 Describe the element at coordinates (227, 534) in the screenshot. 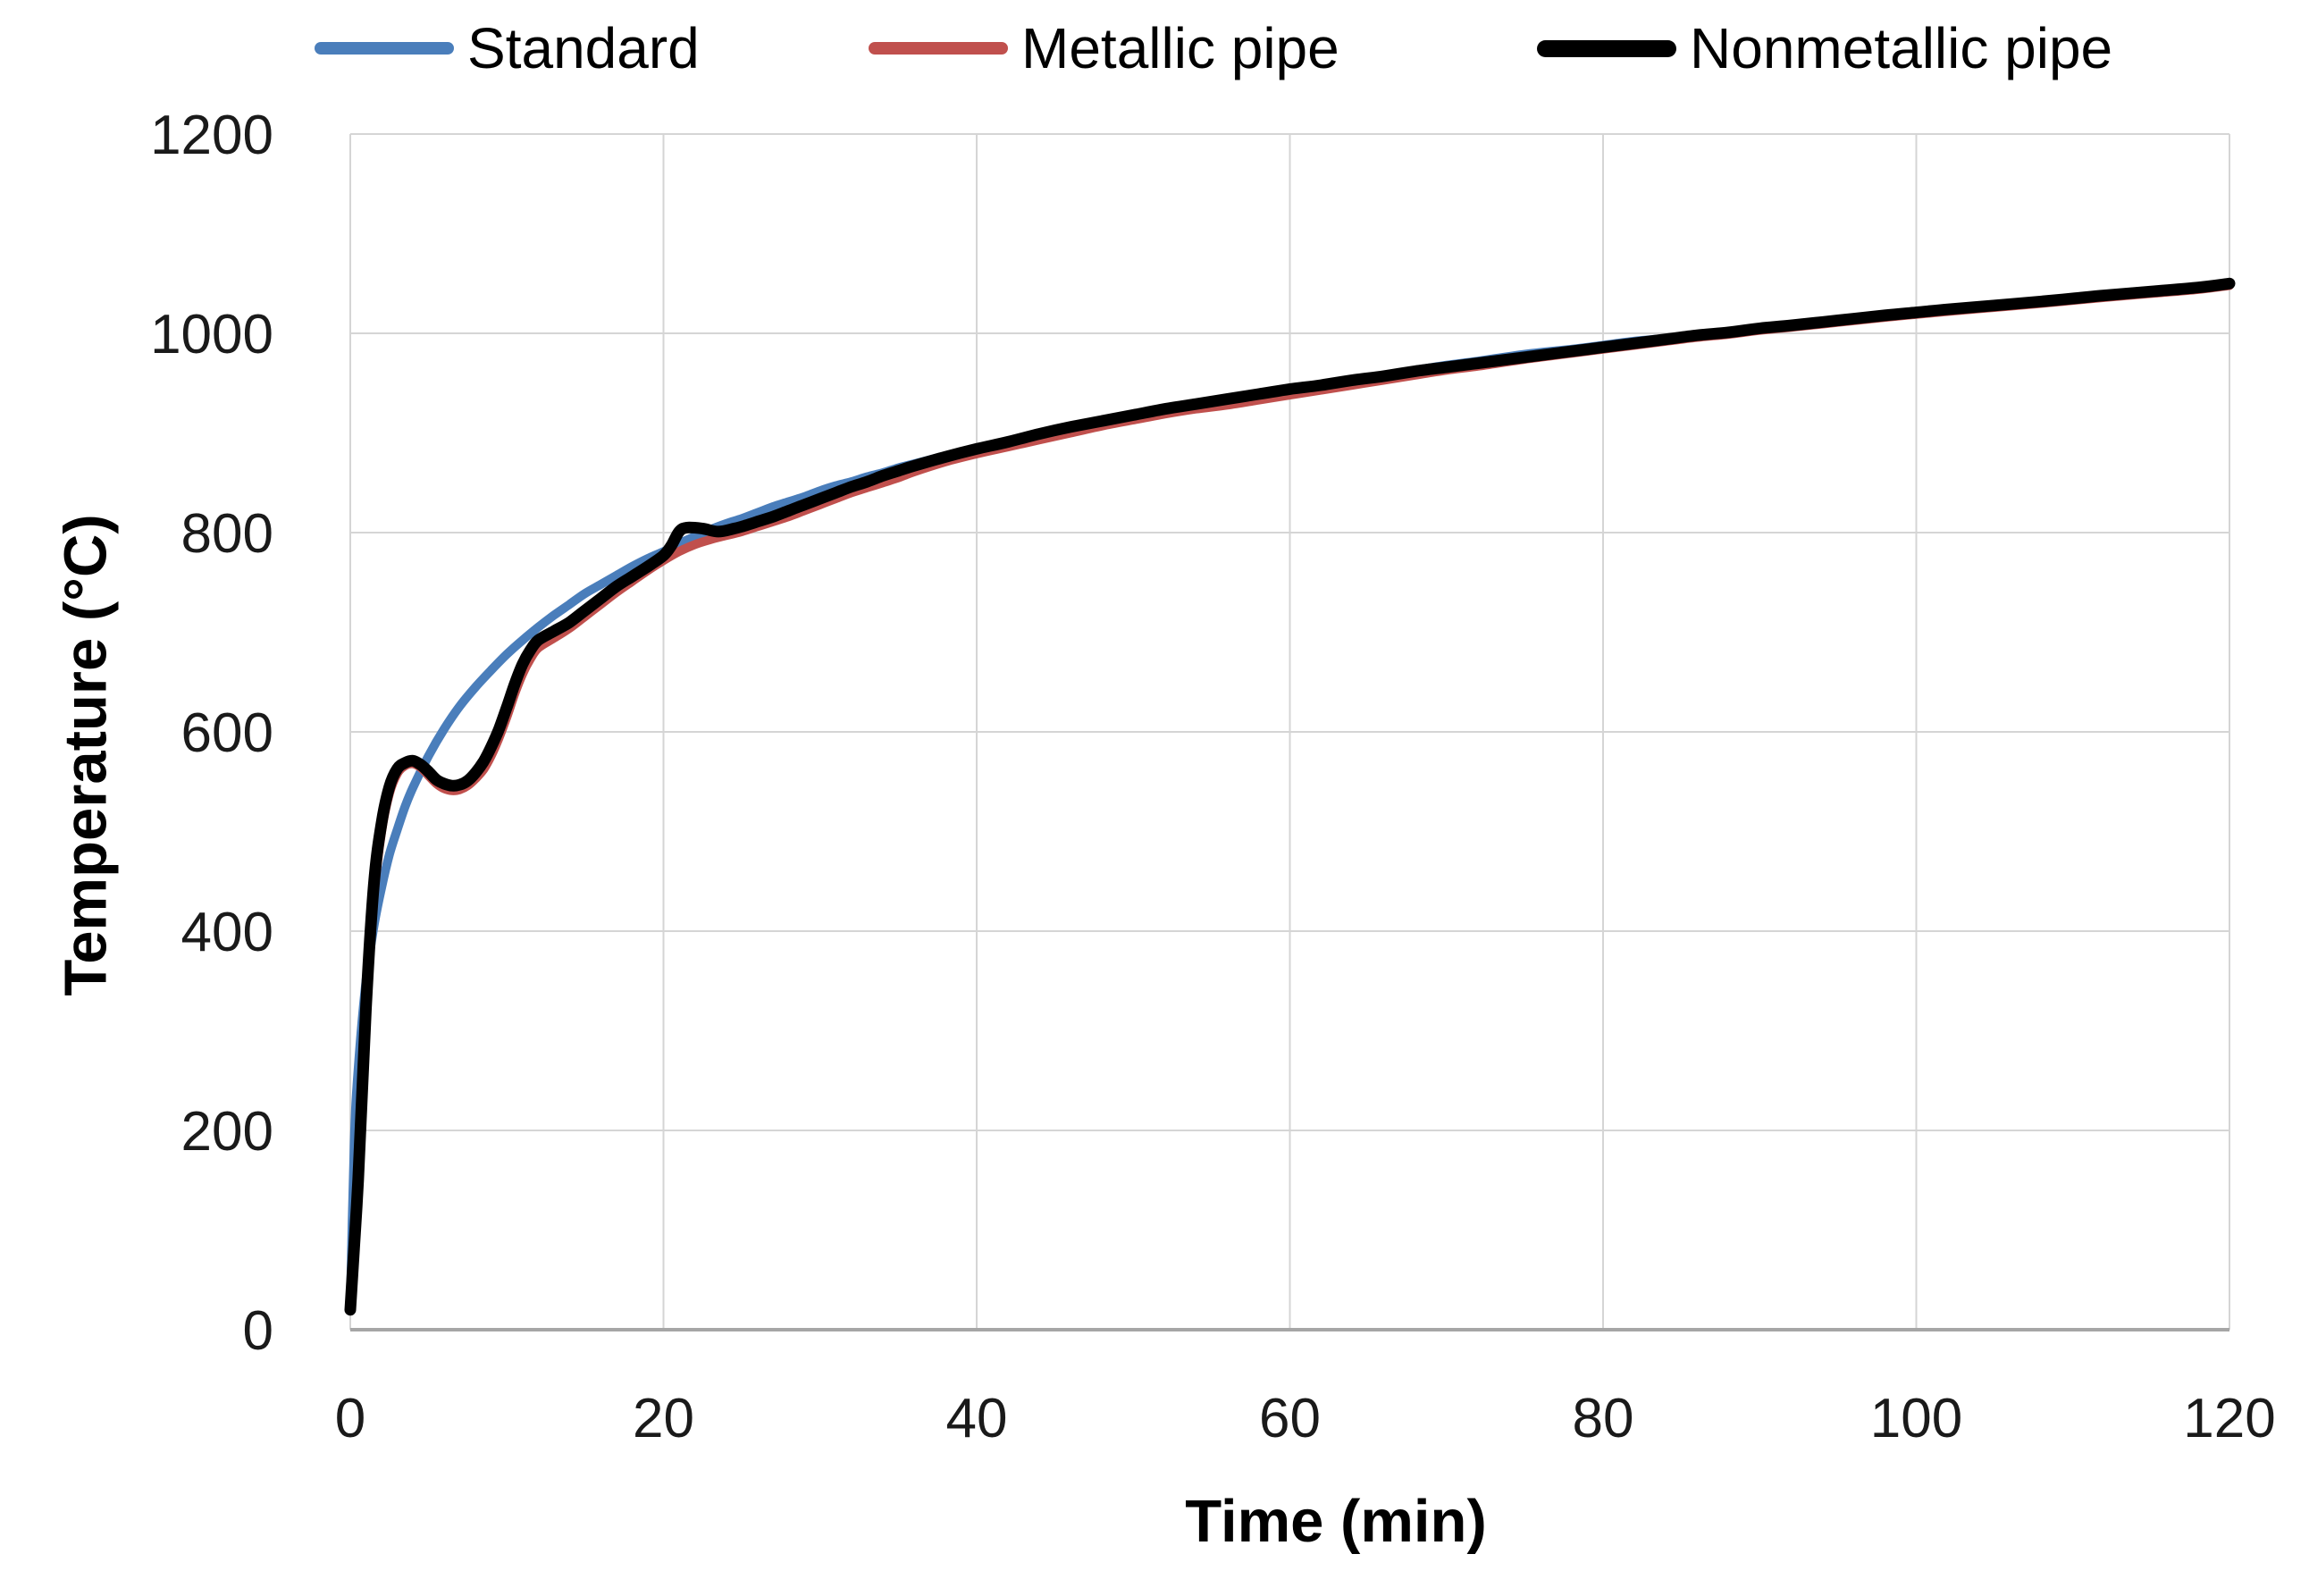

I see `y-tick-label: 800` at that location.